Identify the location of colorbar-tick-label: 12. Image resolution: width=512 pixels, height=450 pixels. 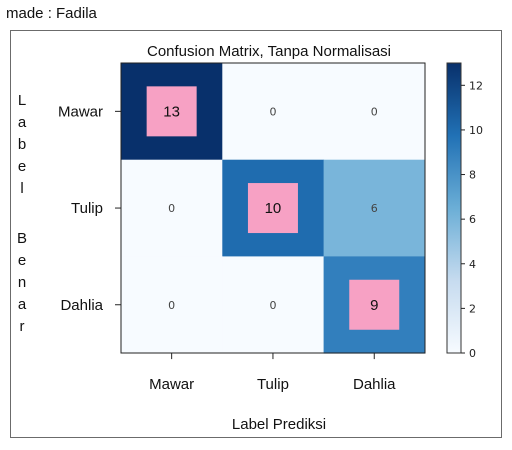
(476, 85).